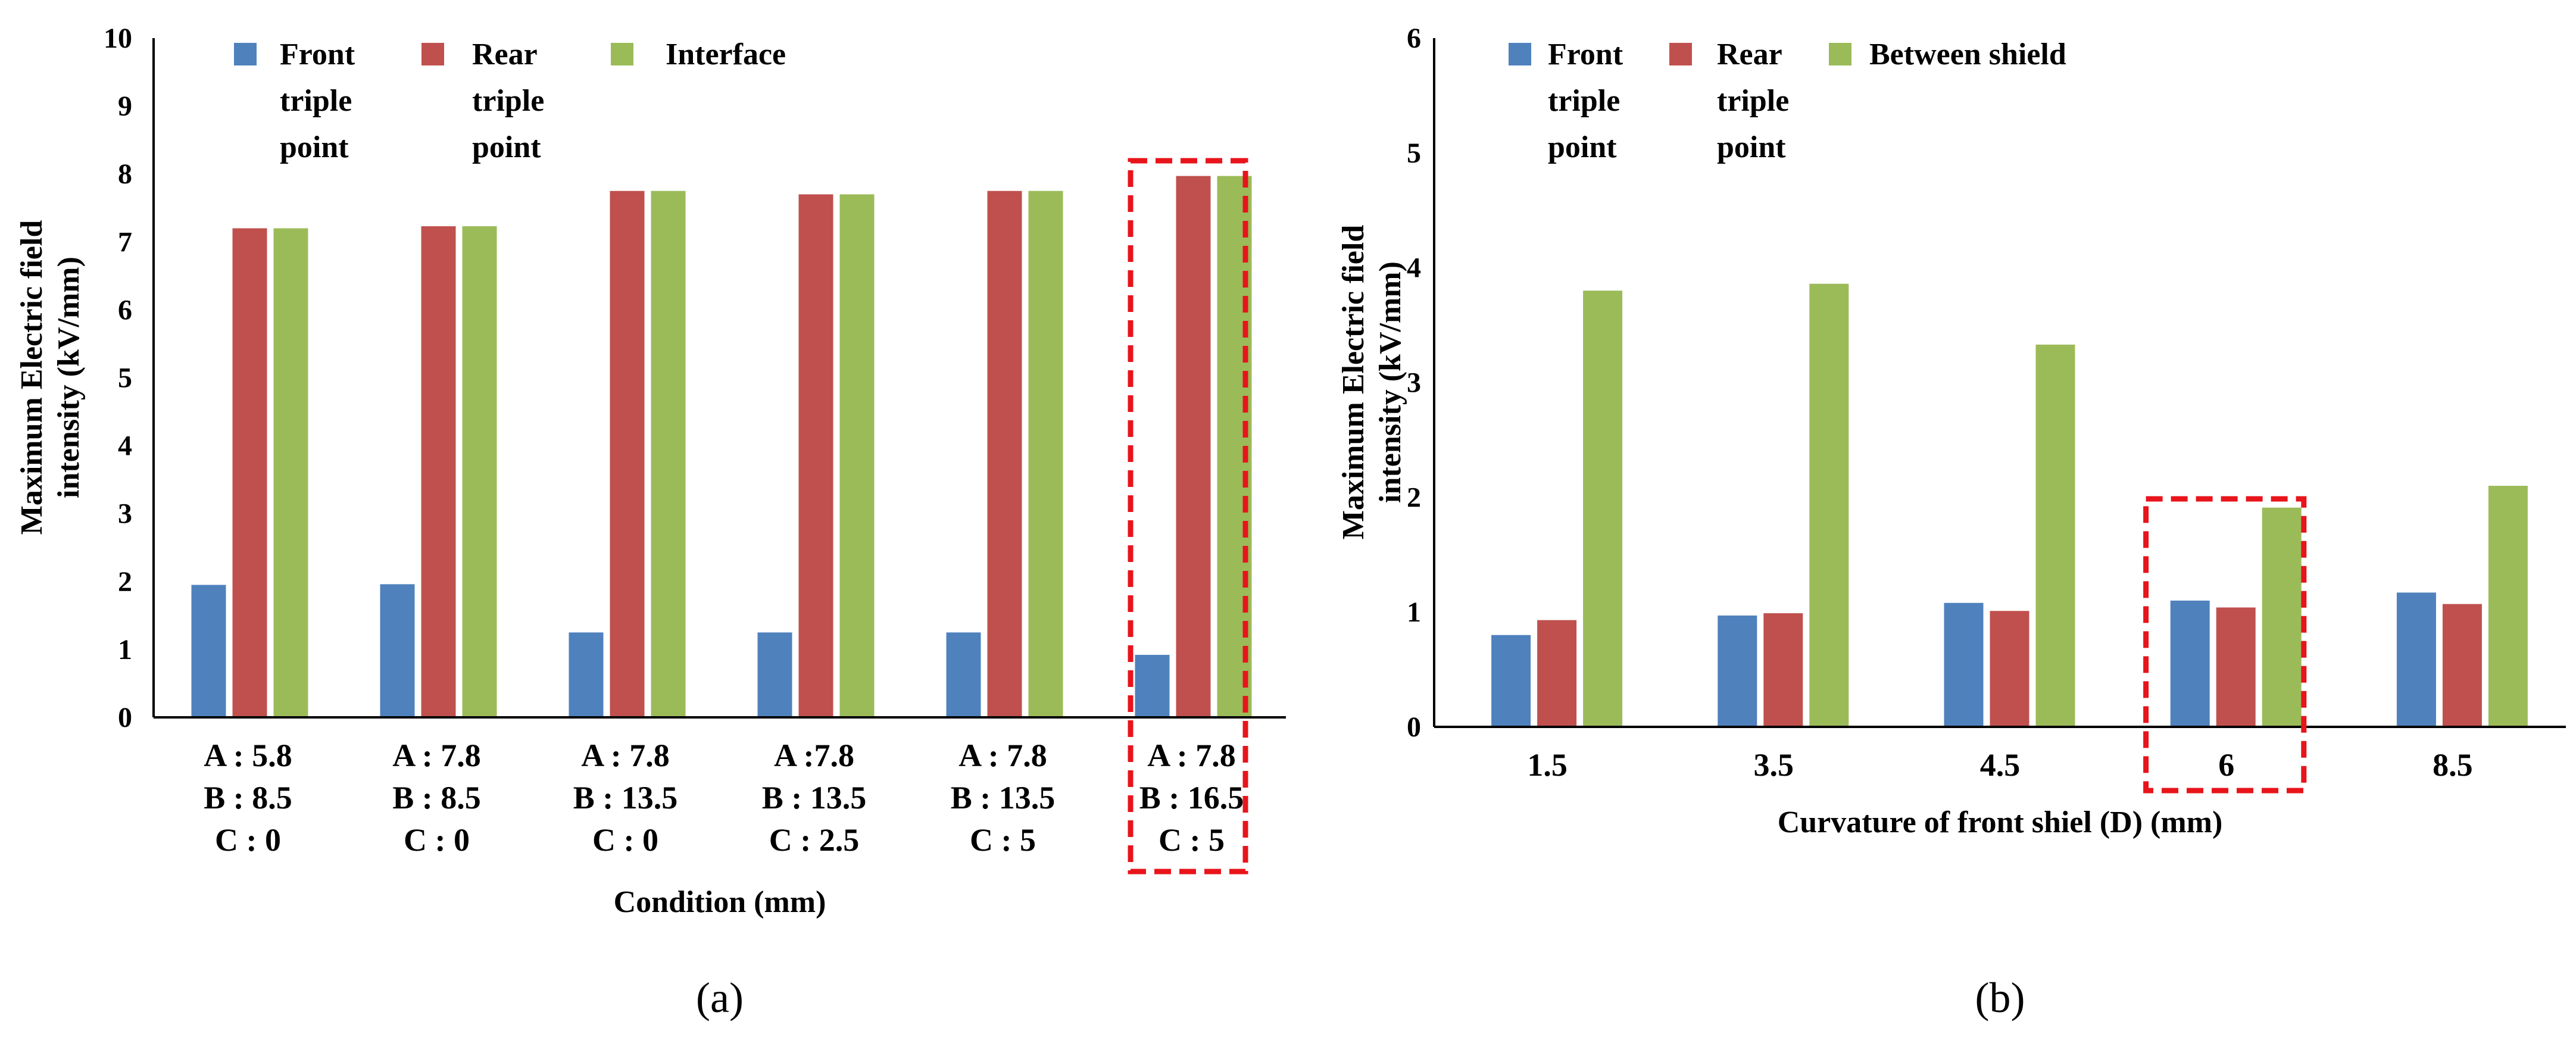  Describe the element at coordinates (720, 902) in the screenshot. I see `x-axis-title: Condition (mm)` at that location.